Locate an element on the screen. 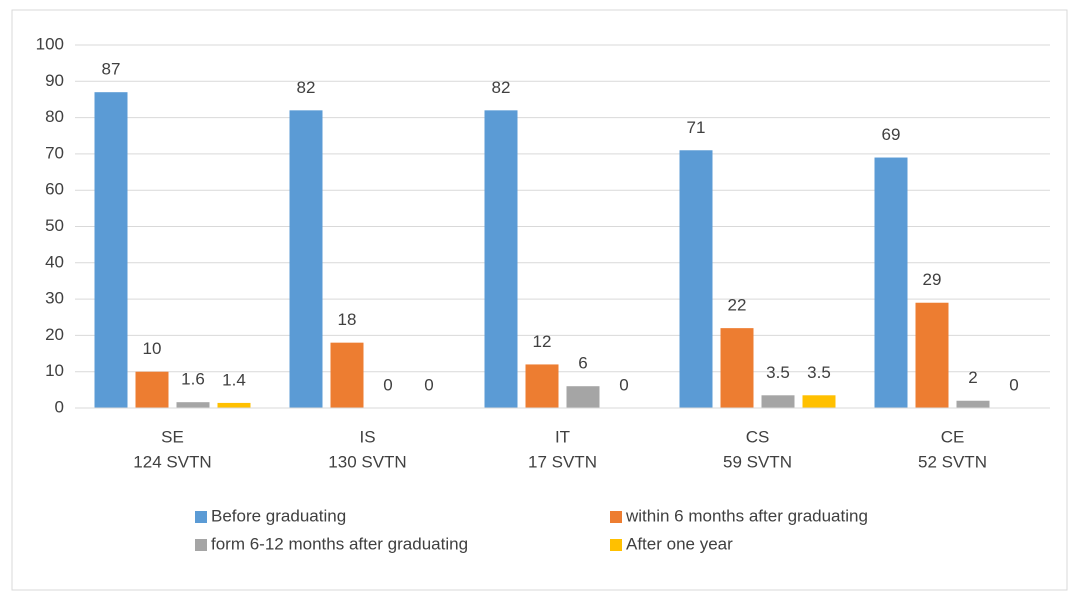  y-tick-label: 30 is located at coordinates (54, 298).